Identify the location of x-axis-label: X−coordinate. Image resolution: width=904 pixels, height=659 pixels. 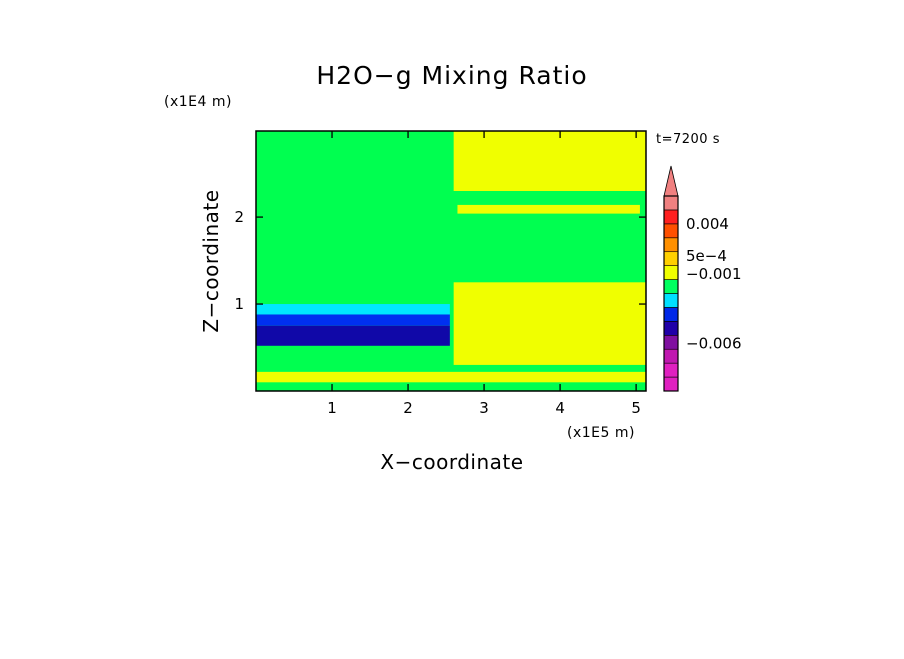
(451, 462).